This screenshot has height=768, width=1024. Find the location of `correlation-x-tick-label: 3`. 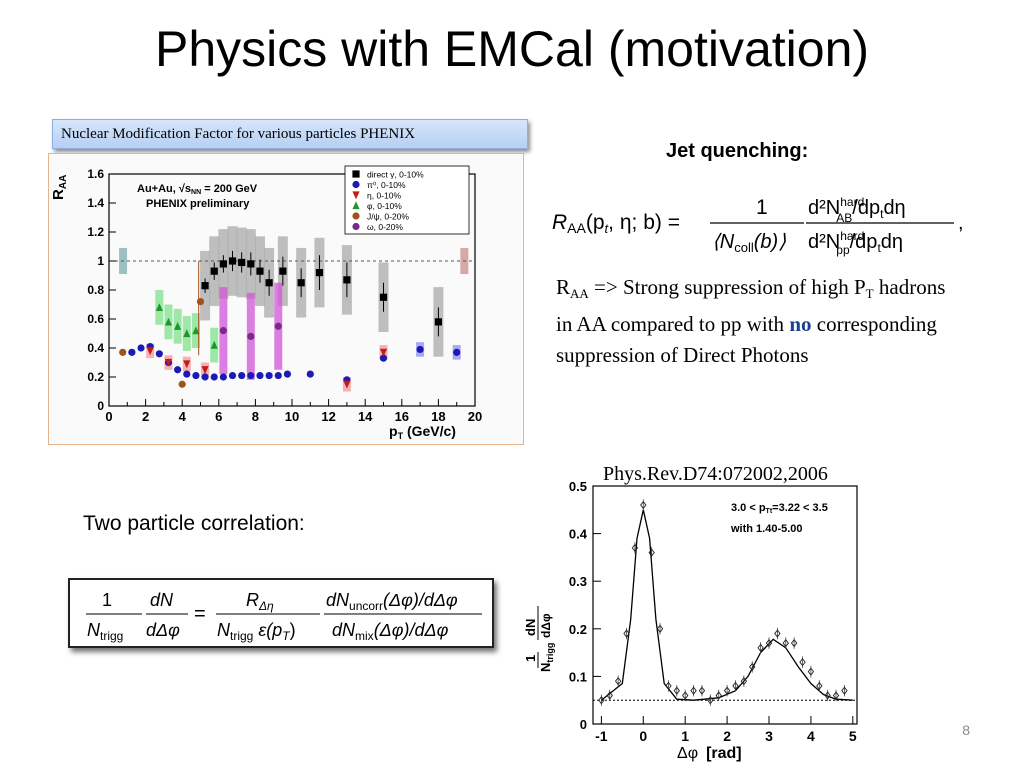

correlation-x-tick-label: 3 is located at coordinates (769, 736).